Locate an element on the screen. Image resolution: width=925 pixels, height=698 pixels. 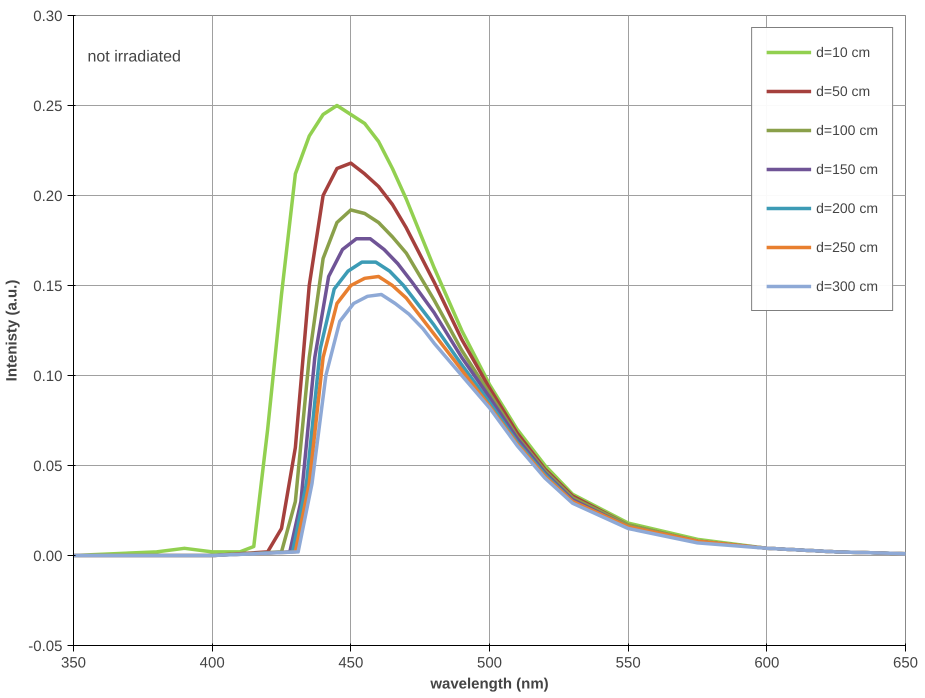
y-tick-label: 0.25 is located at coordinates (48, 106).